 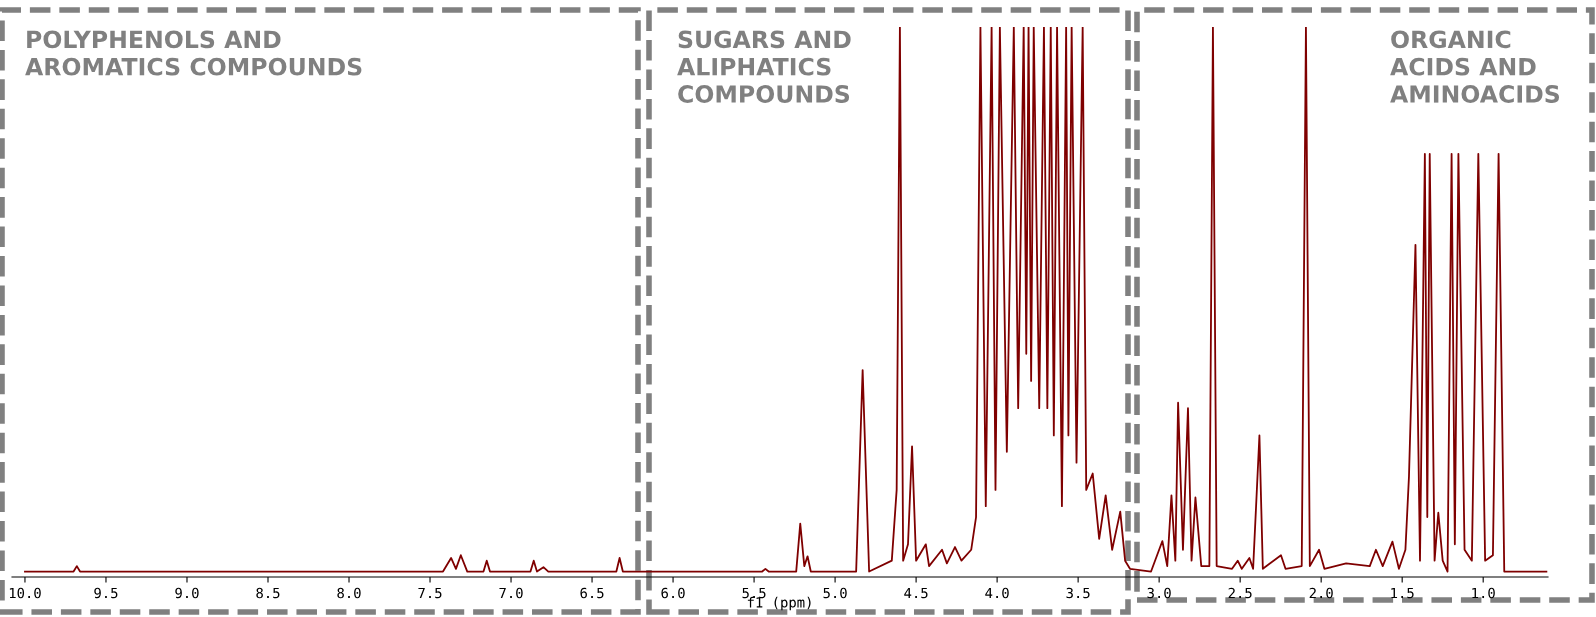 What do you see at coordinates (1483, 593) in the screenshot?
I see `x-tick-label: 1.0` at bounding box center [1483, 593].